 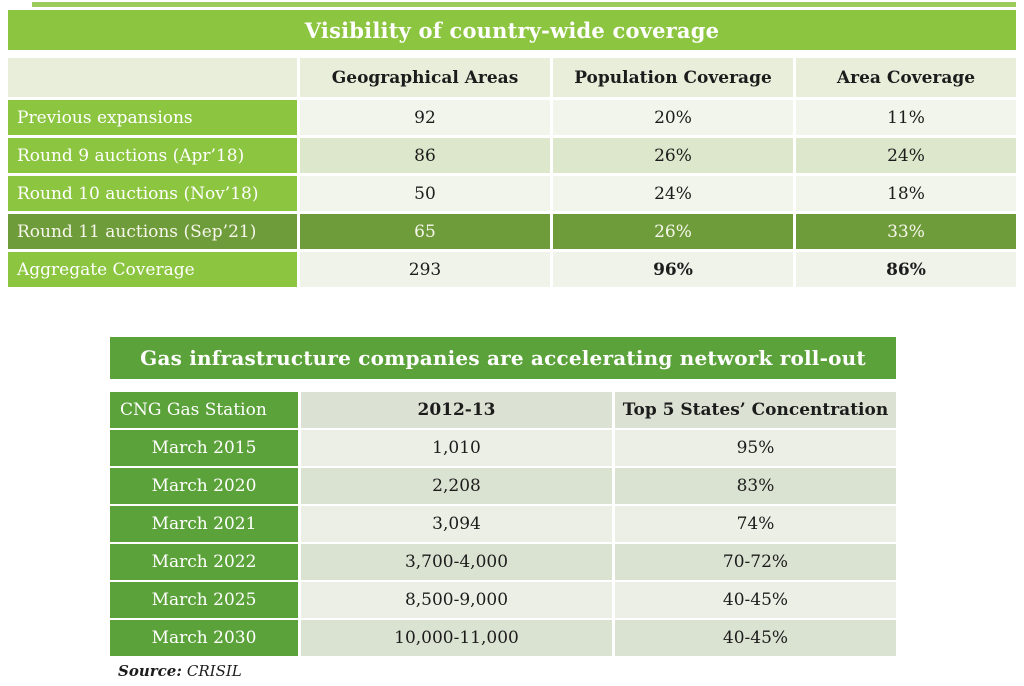 What do you see at coordinates (152, 269) in the screenshot?
I see `row-label: Aggregate Coverage` at bounding box center [152, 269].